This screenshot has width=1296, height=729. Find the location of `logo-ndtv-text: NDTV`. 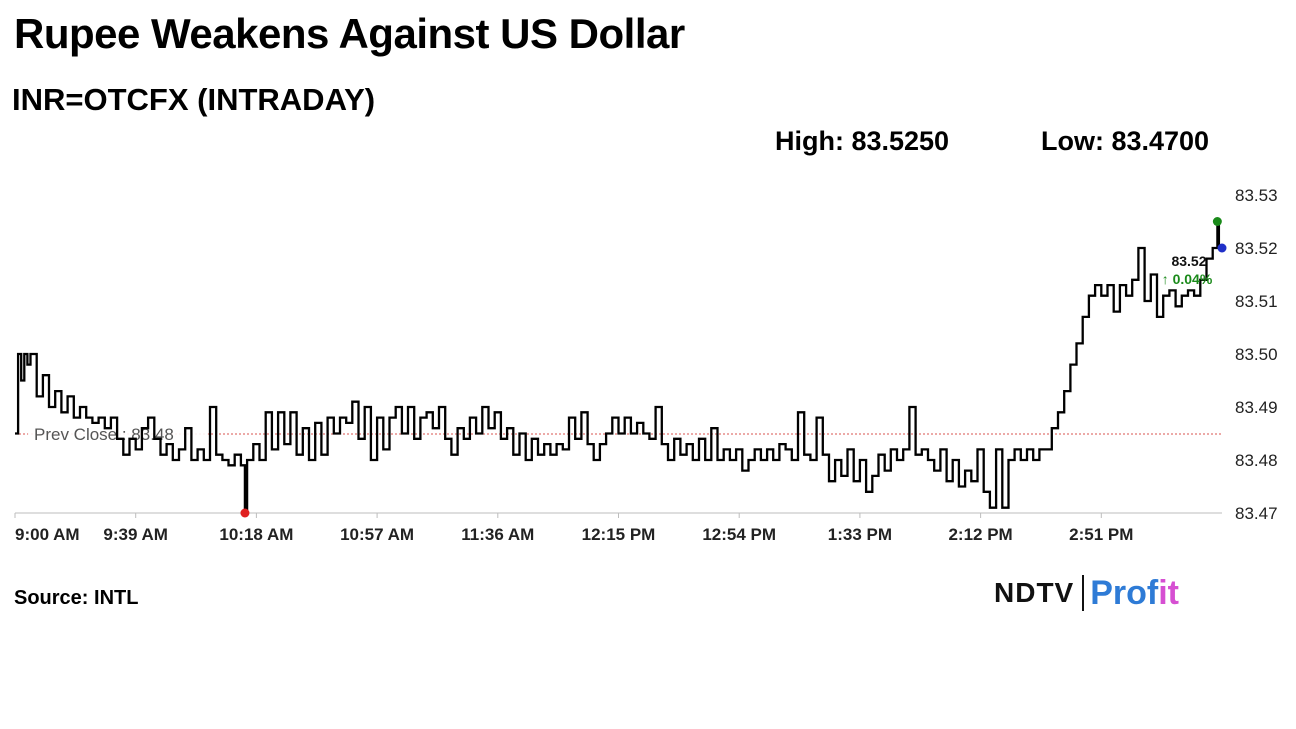

logo-ndtv-text: NDTV is located at coordinates (1034, 592).